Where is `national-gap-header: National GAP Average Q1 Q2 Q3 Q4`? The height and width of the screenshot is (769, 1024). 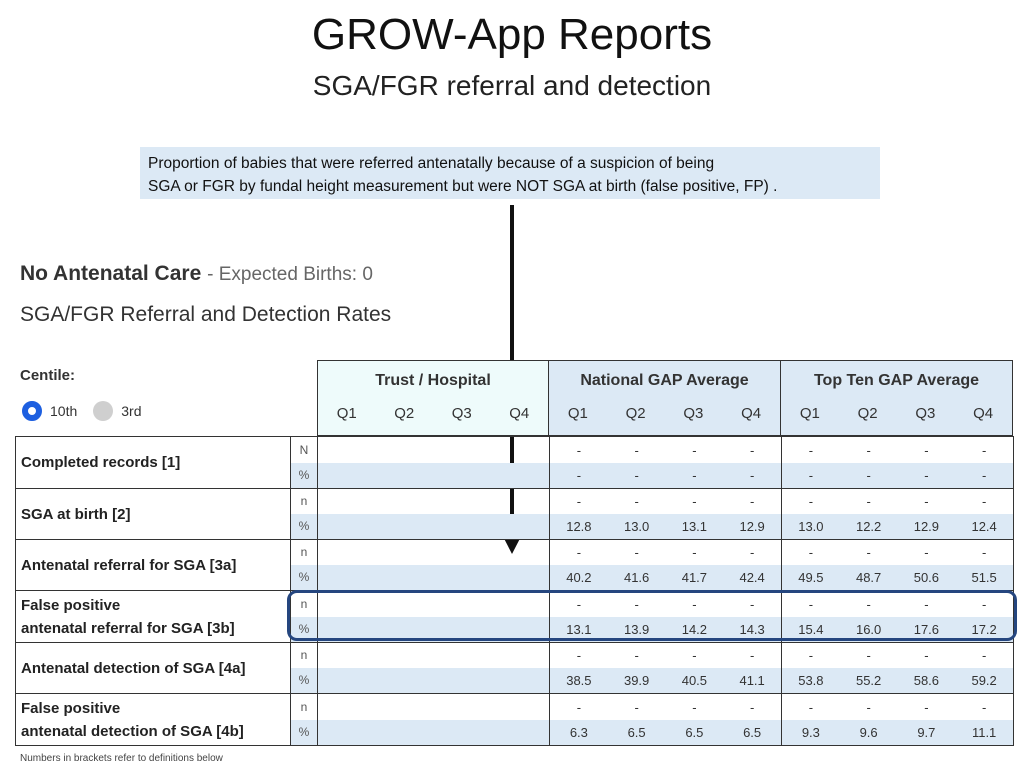
national-gap-header: National GAP Average Q1 Q2 Q3 Q4 is located at coordinates (664, 398).